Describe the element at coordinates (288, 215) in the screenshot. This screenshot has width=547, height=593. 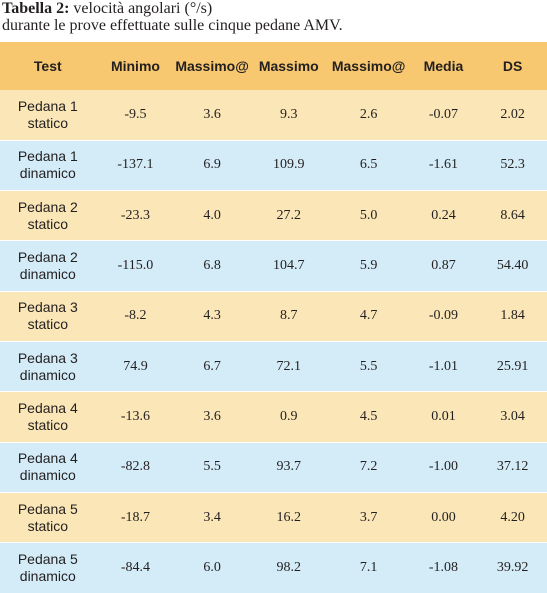
I see `table-cell: 27.2` at that location.